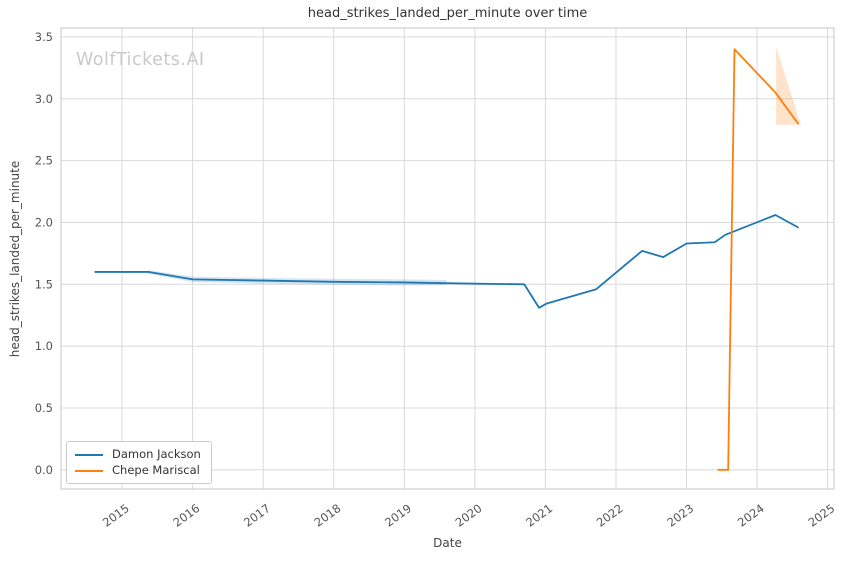 Image resolution: width=853 pixels, height=561 pixels. I want to click on legend-label-chepe-mariscal: Chepe Mariscal, so click(156, 470).